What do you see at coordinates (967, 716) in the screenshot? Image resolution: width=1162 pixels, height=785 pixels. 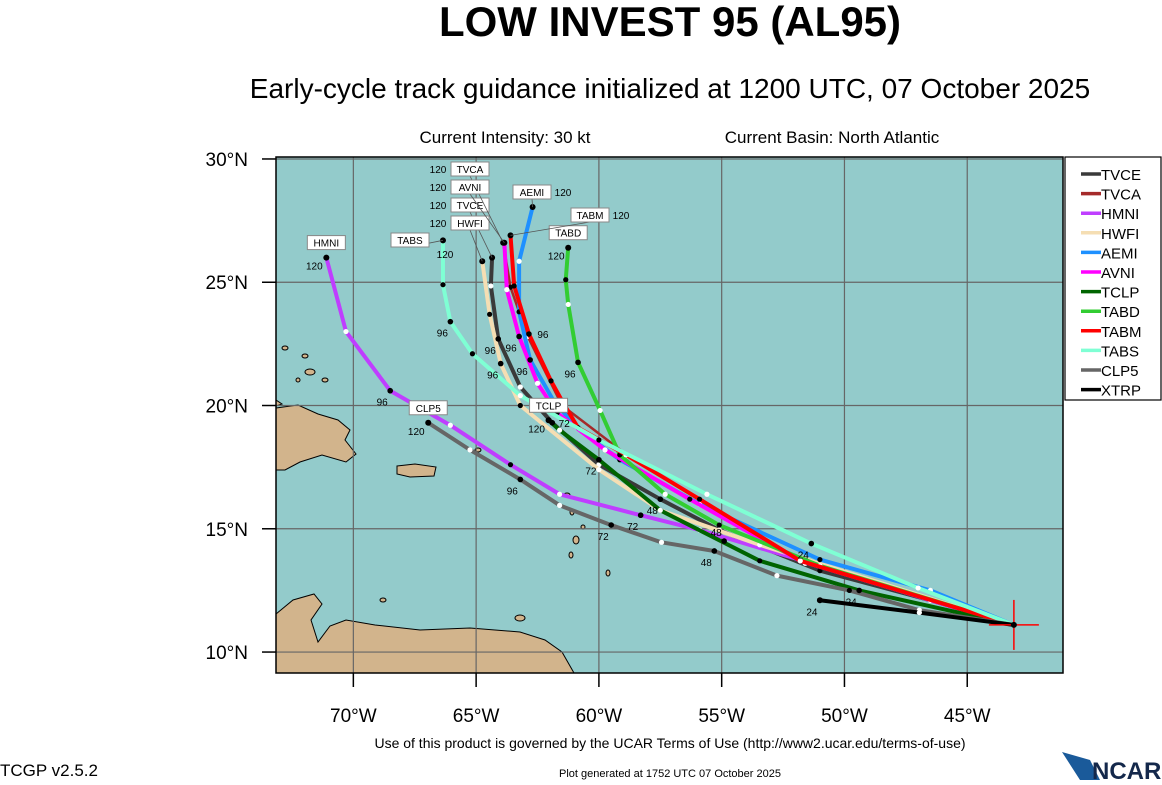 I see `x-tick-label: 45°W` at bounding box center [967, 716].